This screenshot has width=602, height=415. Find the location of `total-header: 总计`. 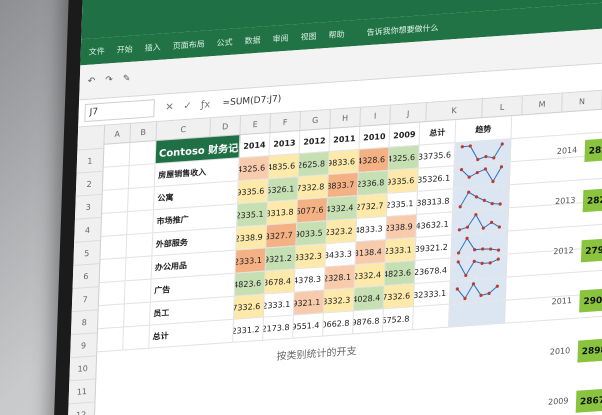

total-header: 总计 is located at coordinates (438, 132).